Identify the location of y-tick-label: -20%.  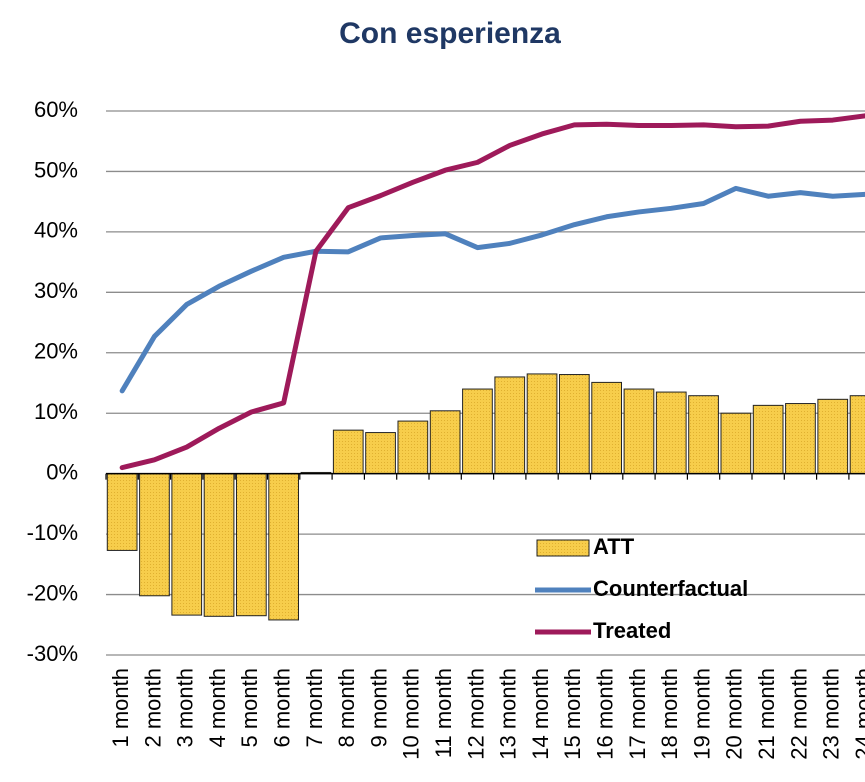
(52, 592).